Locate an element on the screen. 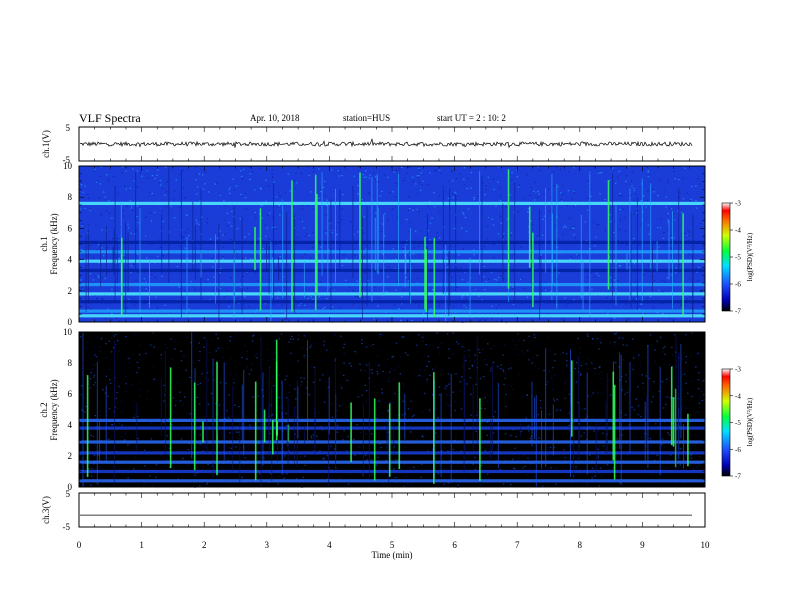  x-tick-label: 4 is located at coordinates (329, 545).